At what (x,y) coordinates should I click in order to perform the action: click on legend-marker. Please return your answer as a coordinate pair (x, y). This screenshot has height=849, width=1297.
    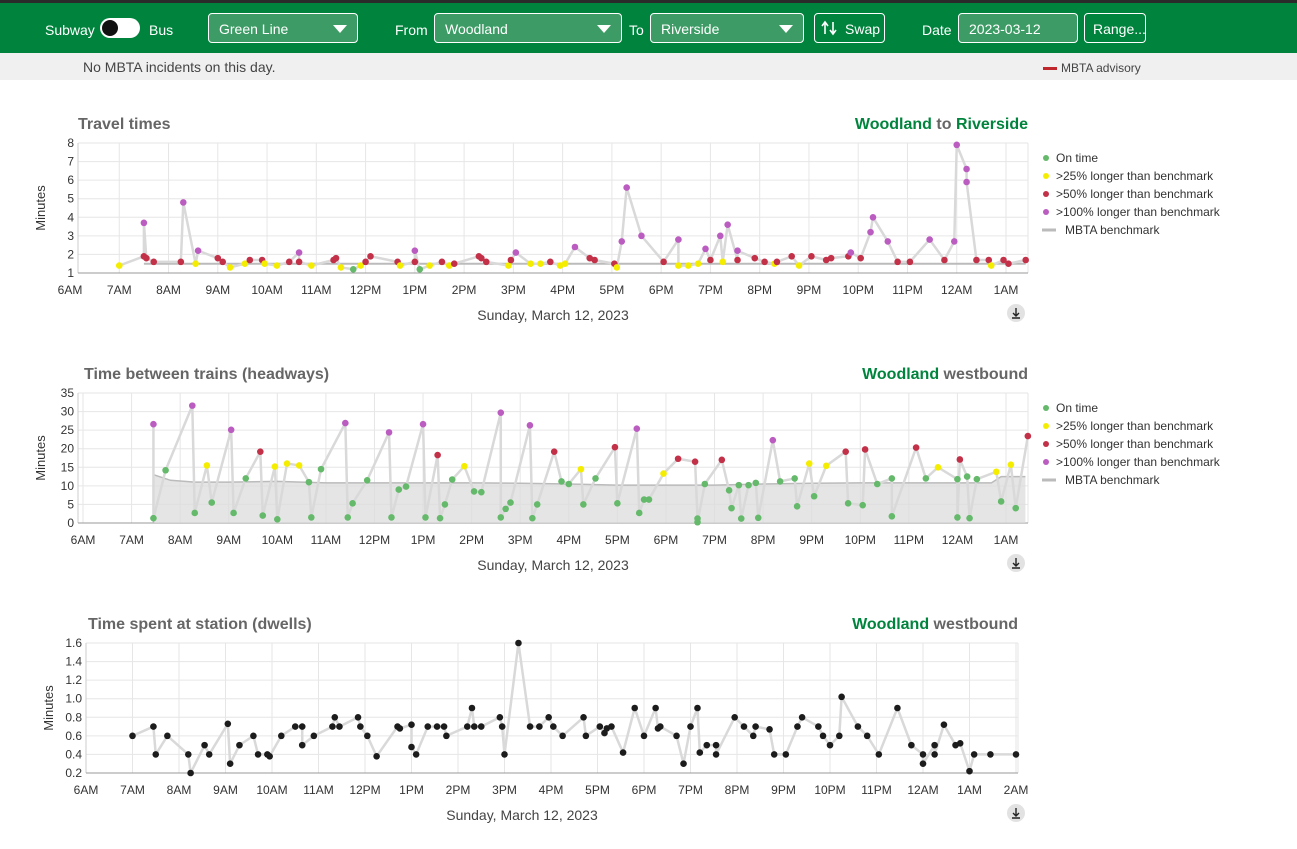
    Looking at the image, I should click on (1046, 426).